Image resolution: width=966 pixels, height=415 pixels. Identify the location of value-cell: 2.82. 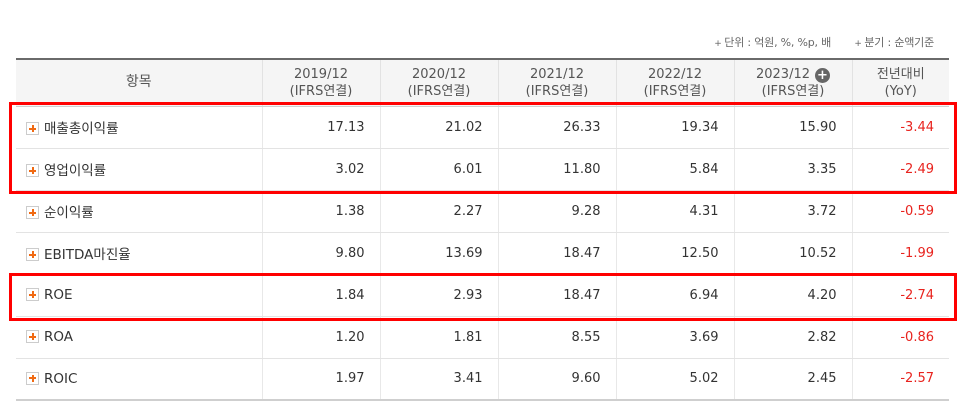
(792, 337).